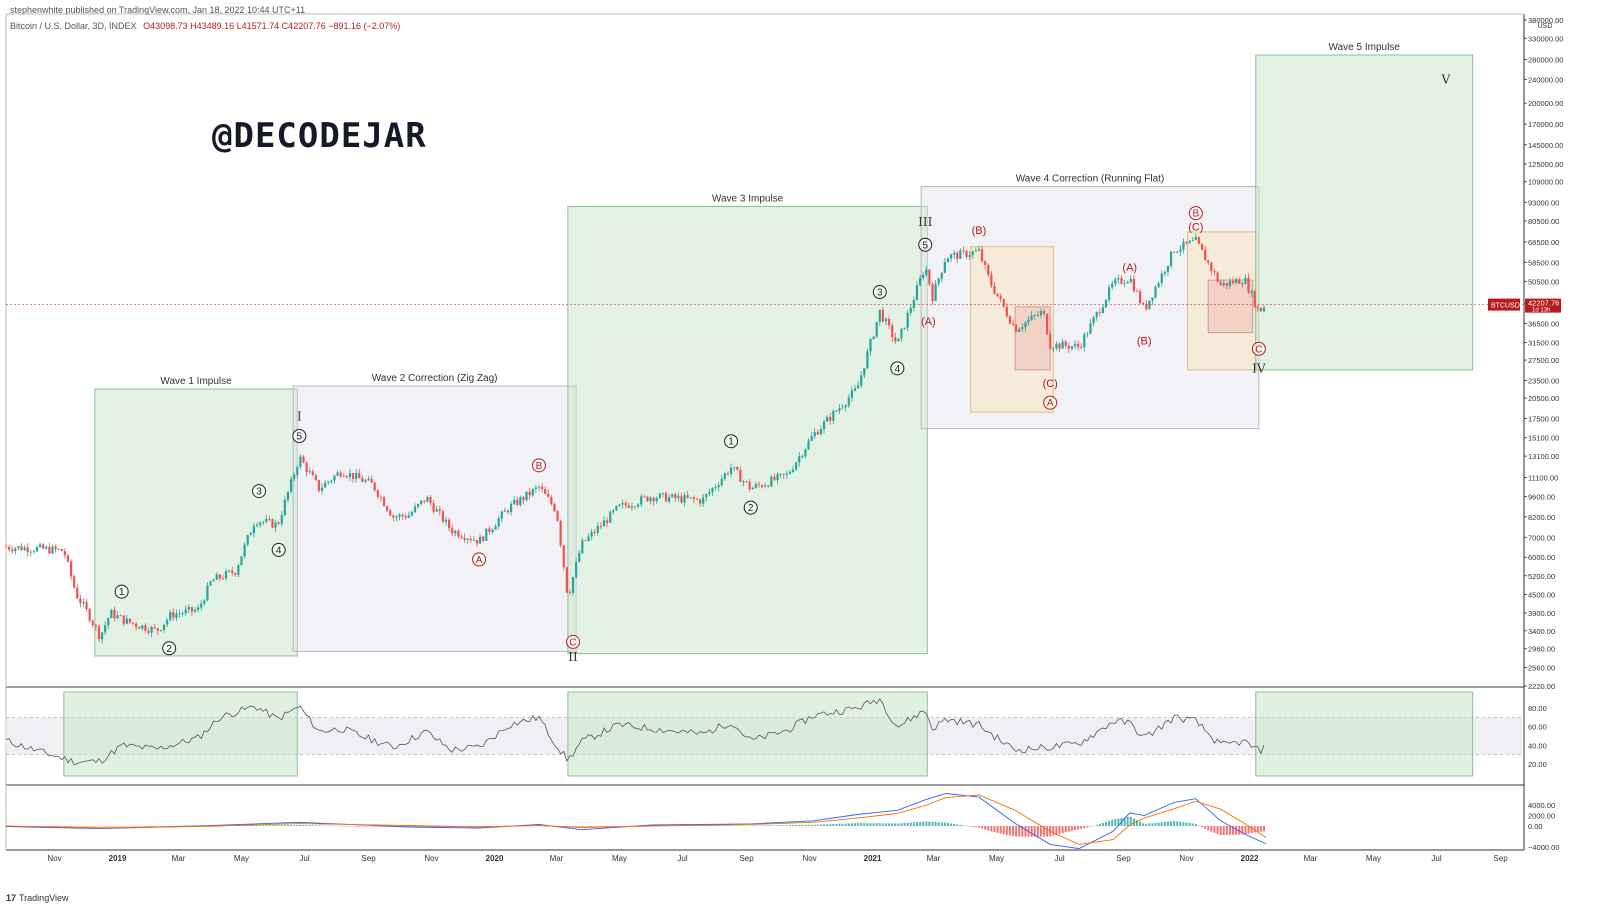 The height and width of the screenshot is (907, 1600). I want to click on wave-label-4: 5, so click(300, 437).